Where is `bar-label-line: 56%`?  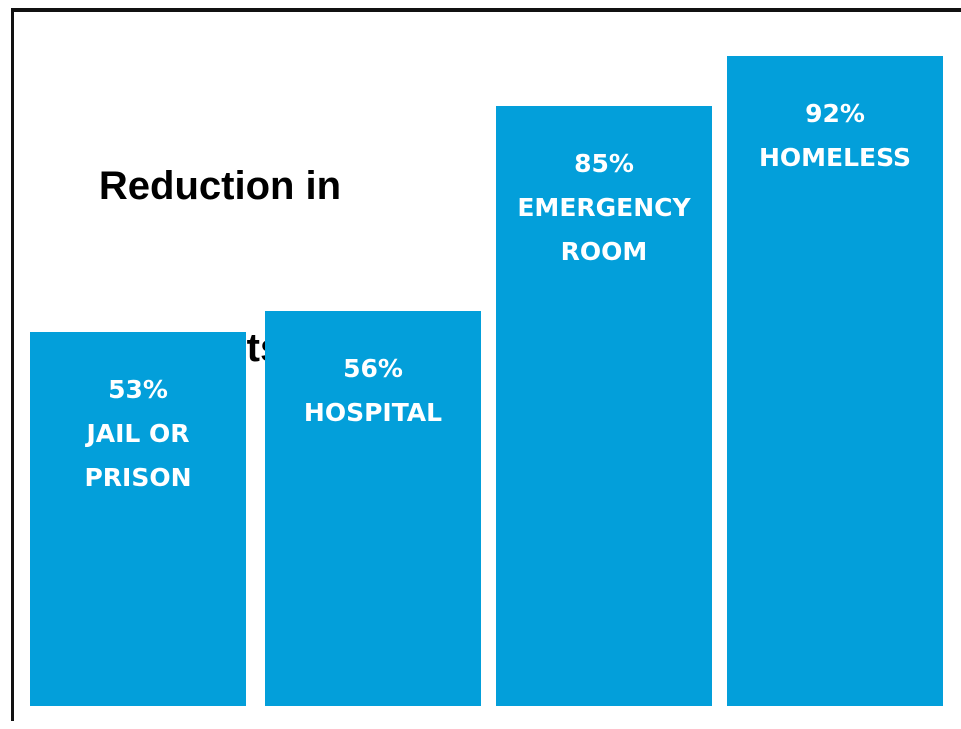 bar-label-line: 56% is located at coordinates (373, 368).